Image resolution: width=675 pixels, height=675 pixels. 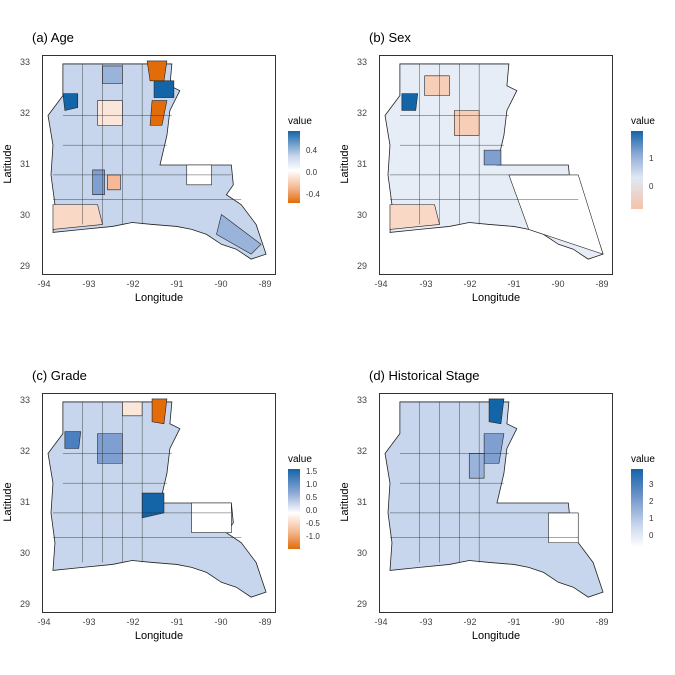 What do you see at coordinates (313, 194) in the screenshot?
I see `legend-label: -0.4` at bounding box center [313, 194].